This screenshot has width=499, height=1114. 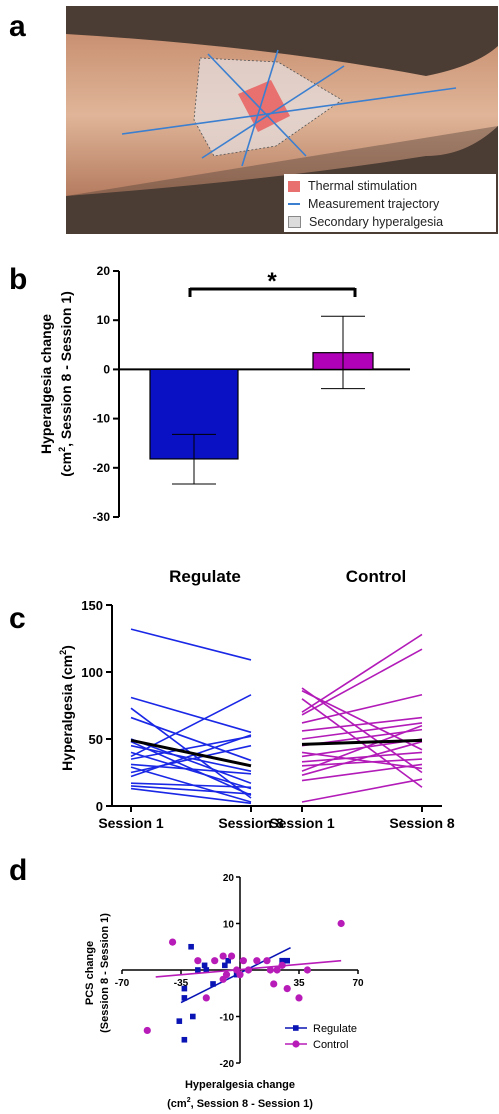 What do you see at coordinates (321, 1037) in the screenshot?
I see `panel-d-legend: Regulate Control` at bounding box center [321, 1037].